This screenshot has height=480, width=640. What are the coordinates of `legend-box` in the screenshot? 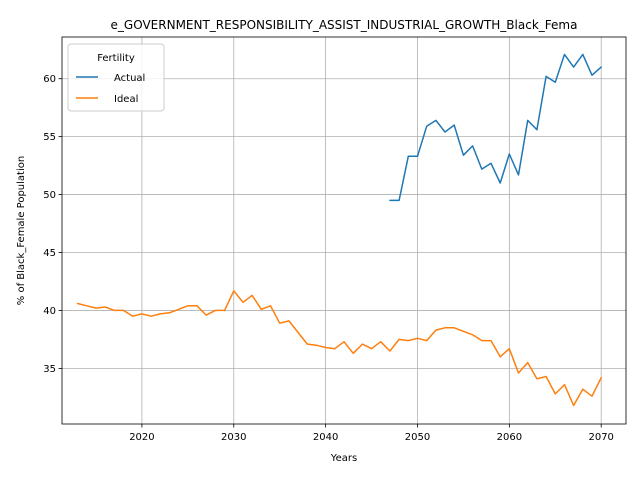 It's located at (116, 77).